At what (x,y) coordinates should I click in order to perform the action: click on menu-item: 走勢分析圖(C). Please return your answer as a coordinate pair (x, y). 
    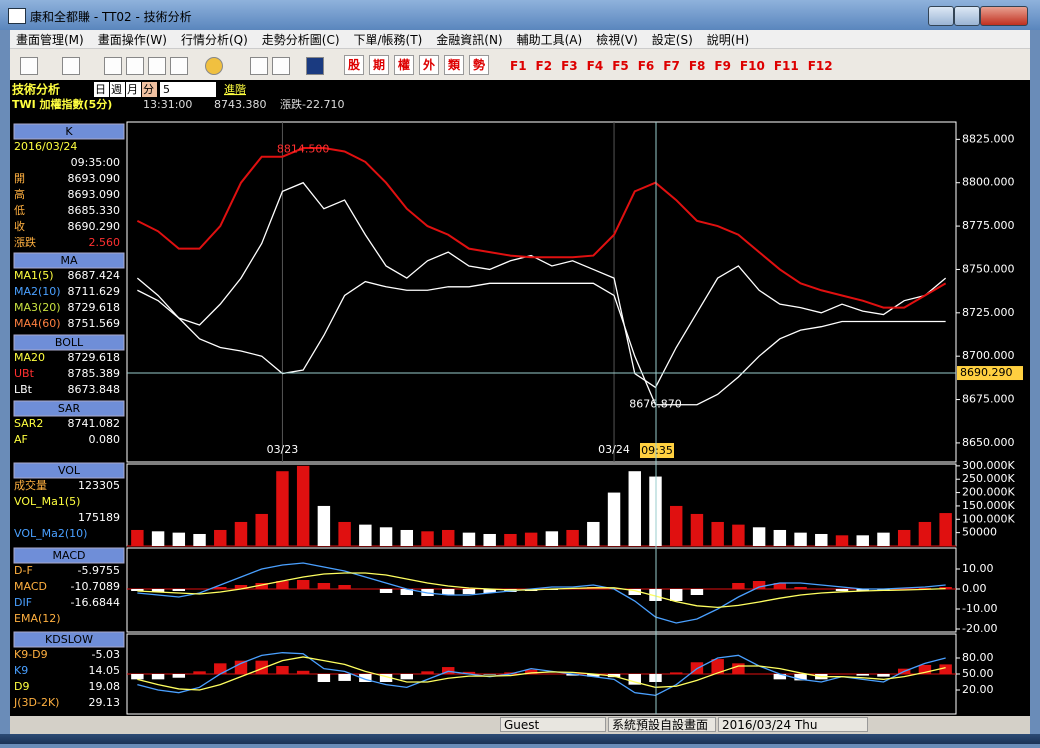
    Looking at the image, I should click on (300, 39).